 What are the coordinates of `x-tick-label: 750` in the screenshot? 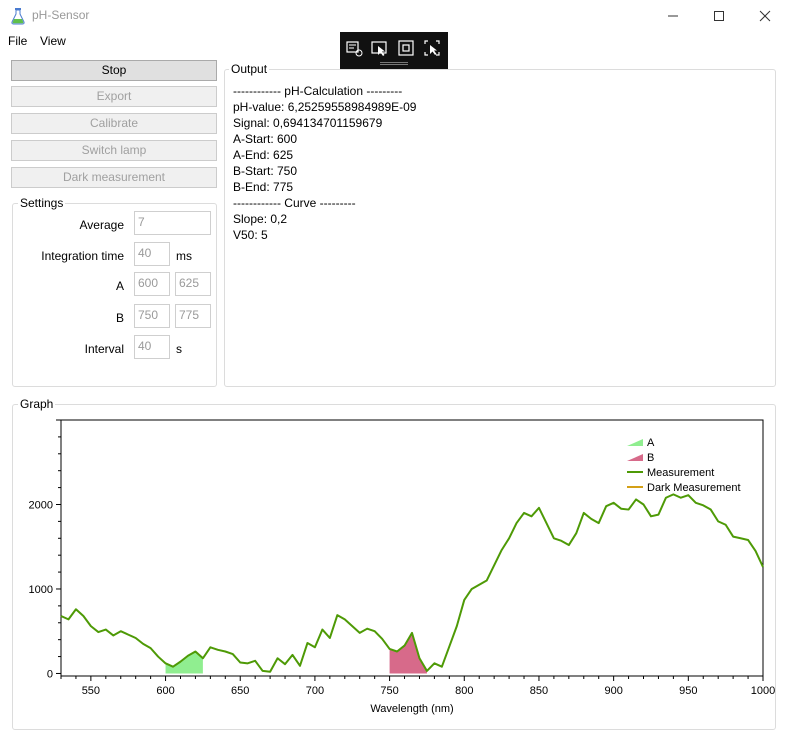 It's located at (389, 691).